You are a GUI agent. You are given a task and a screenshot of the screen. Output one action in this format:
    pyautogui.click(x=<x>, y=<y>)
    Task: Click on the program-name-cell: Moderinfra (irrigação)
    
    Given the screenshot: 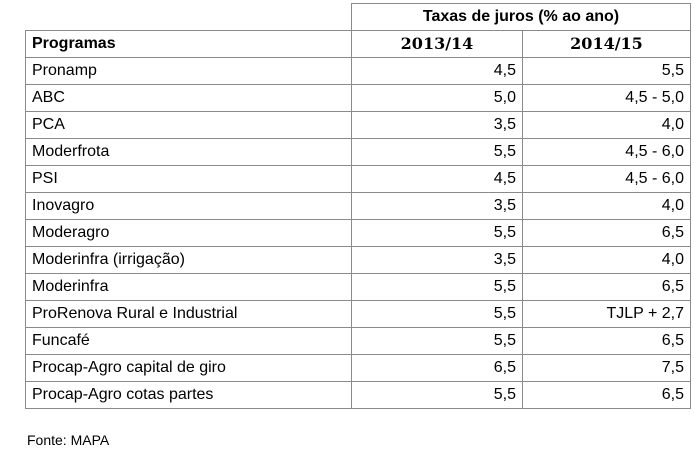 What is the action you would take?
    pyautogui.click(x=188, y=260)
    